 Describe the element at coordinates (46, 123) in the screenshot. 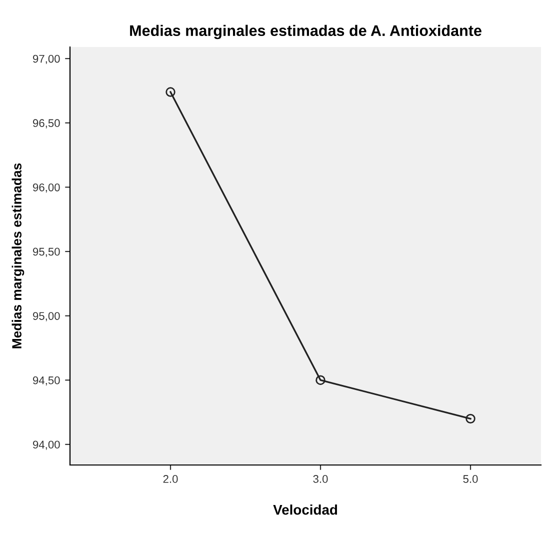

I see `y-tick-label: 96,50` at that location.